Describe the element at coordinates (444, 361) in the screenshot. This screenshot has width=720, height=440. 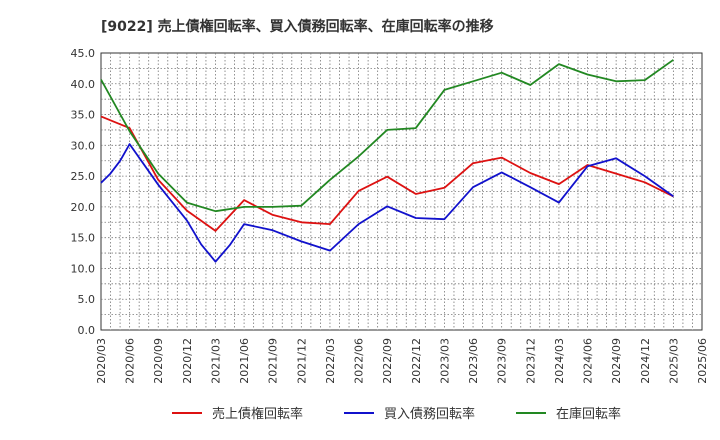
I see `x-tick-label: 2023/03` at that location.